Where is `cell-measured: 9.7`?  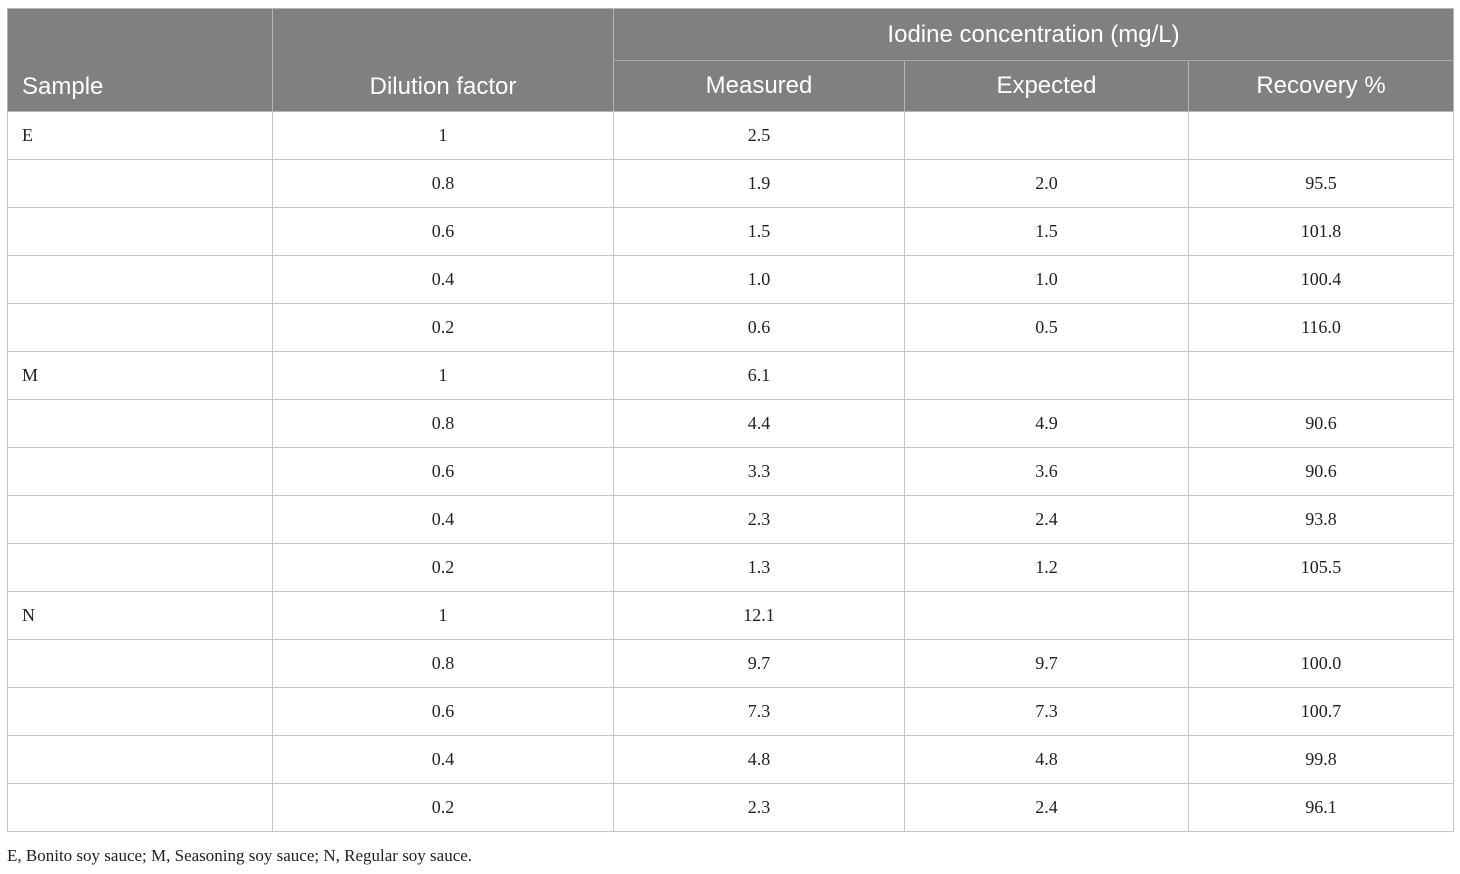
cell-measured: 9.7 is located at coordinates (759, 663).